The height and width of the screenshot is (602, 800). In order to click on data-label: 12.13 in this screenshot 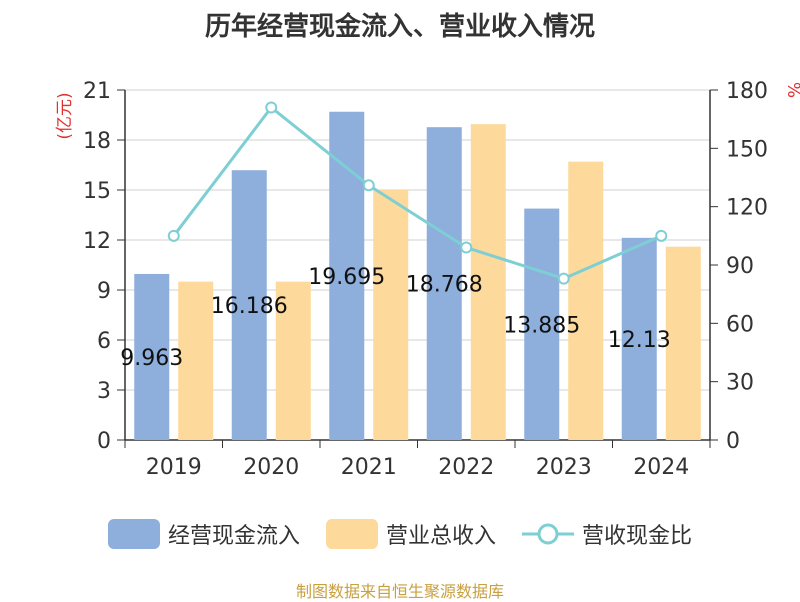, I will do `click(639, 340)`.